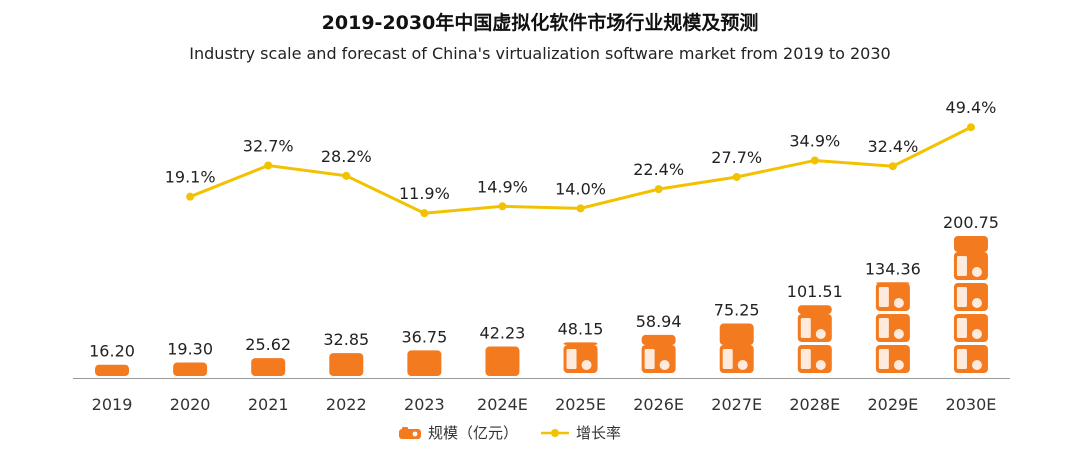 The image size is (1080, 453). What do you see at coordinates (971, 222) in the screenshot?
I see `bar-value-label: 200.75` at bounding box center [971, 222].